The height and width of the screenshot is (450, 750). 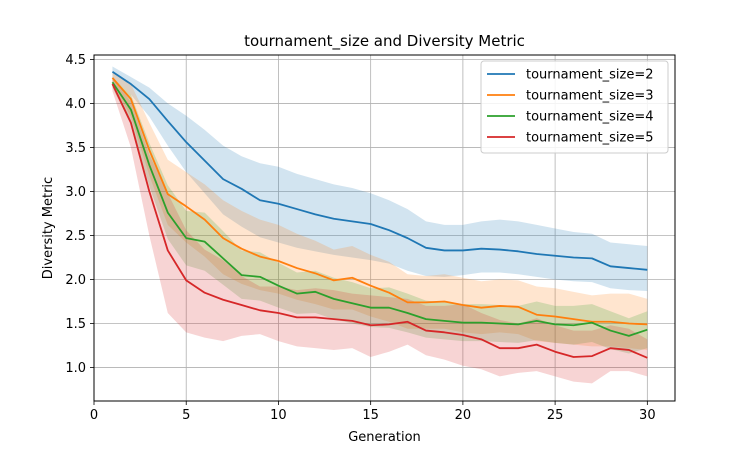 What do you see at coordinates (370, 415) in the screenshot?
I see `x-tick-label: 15` at bounding box center [370, 415].